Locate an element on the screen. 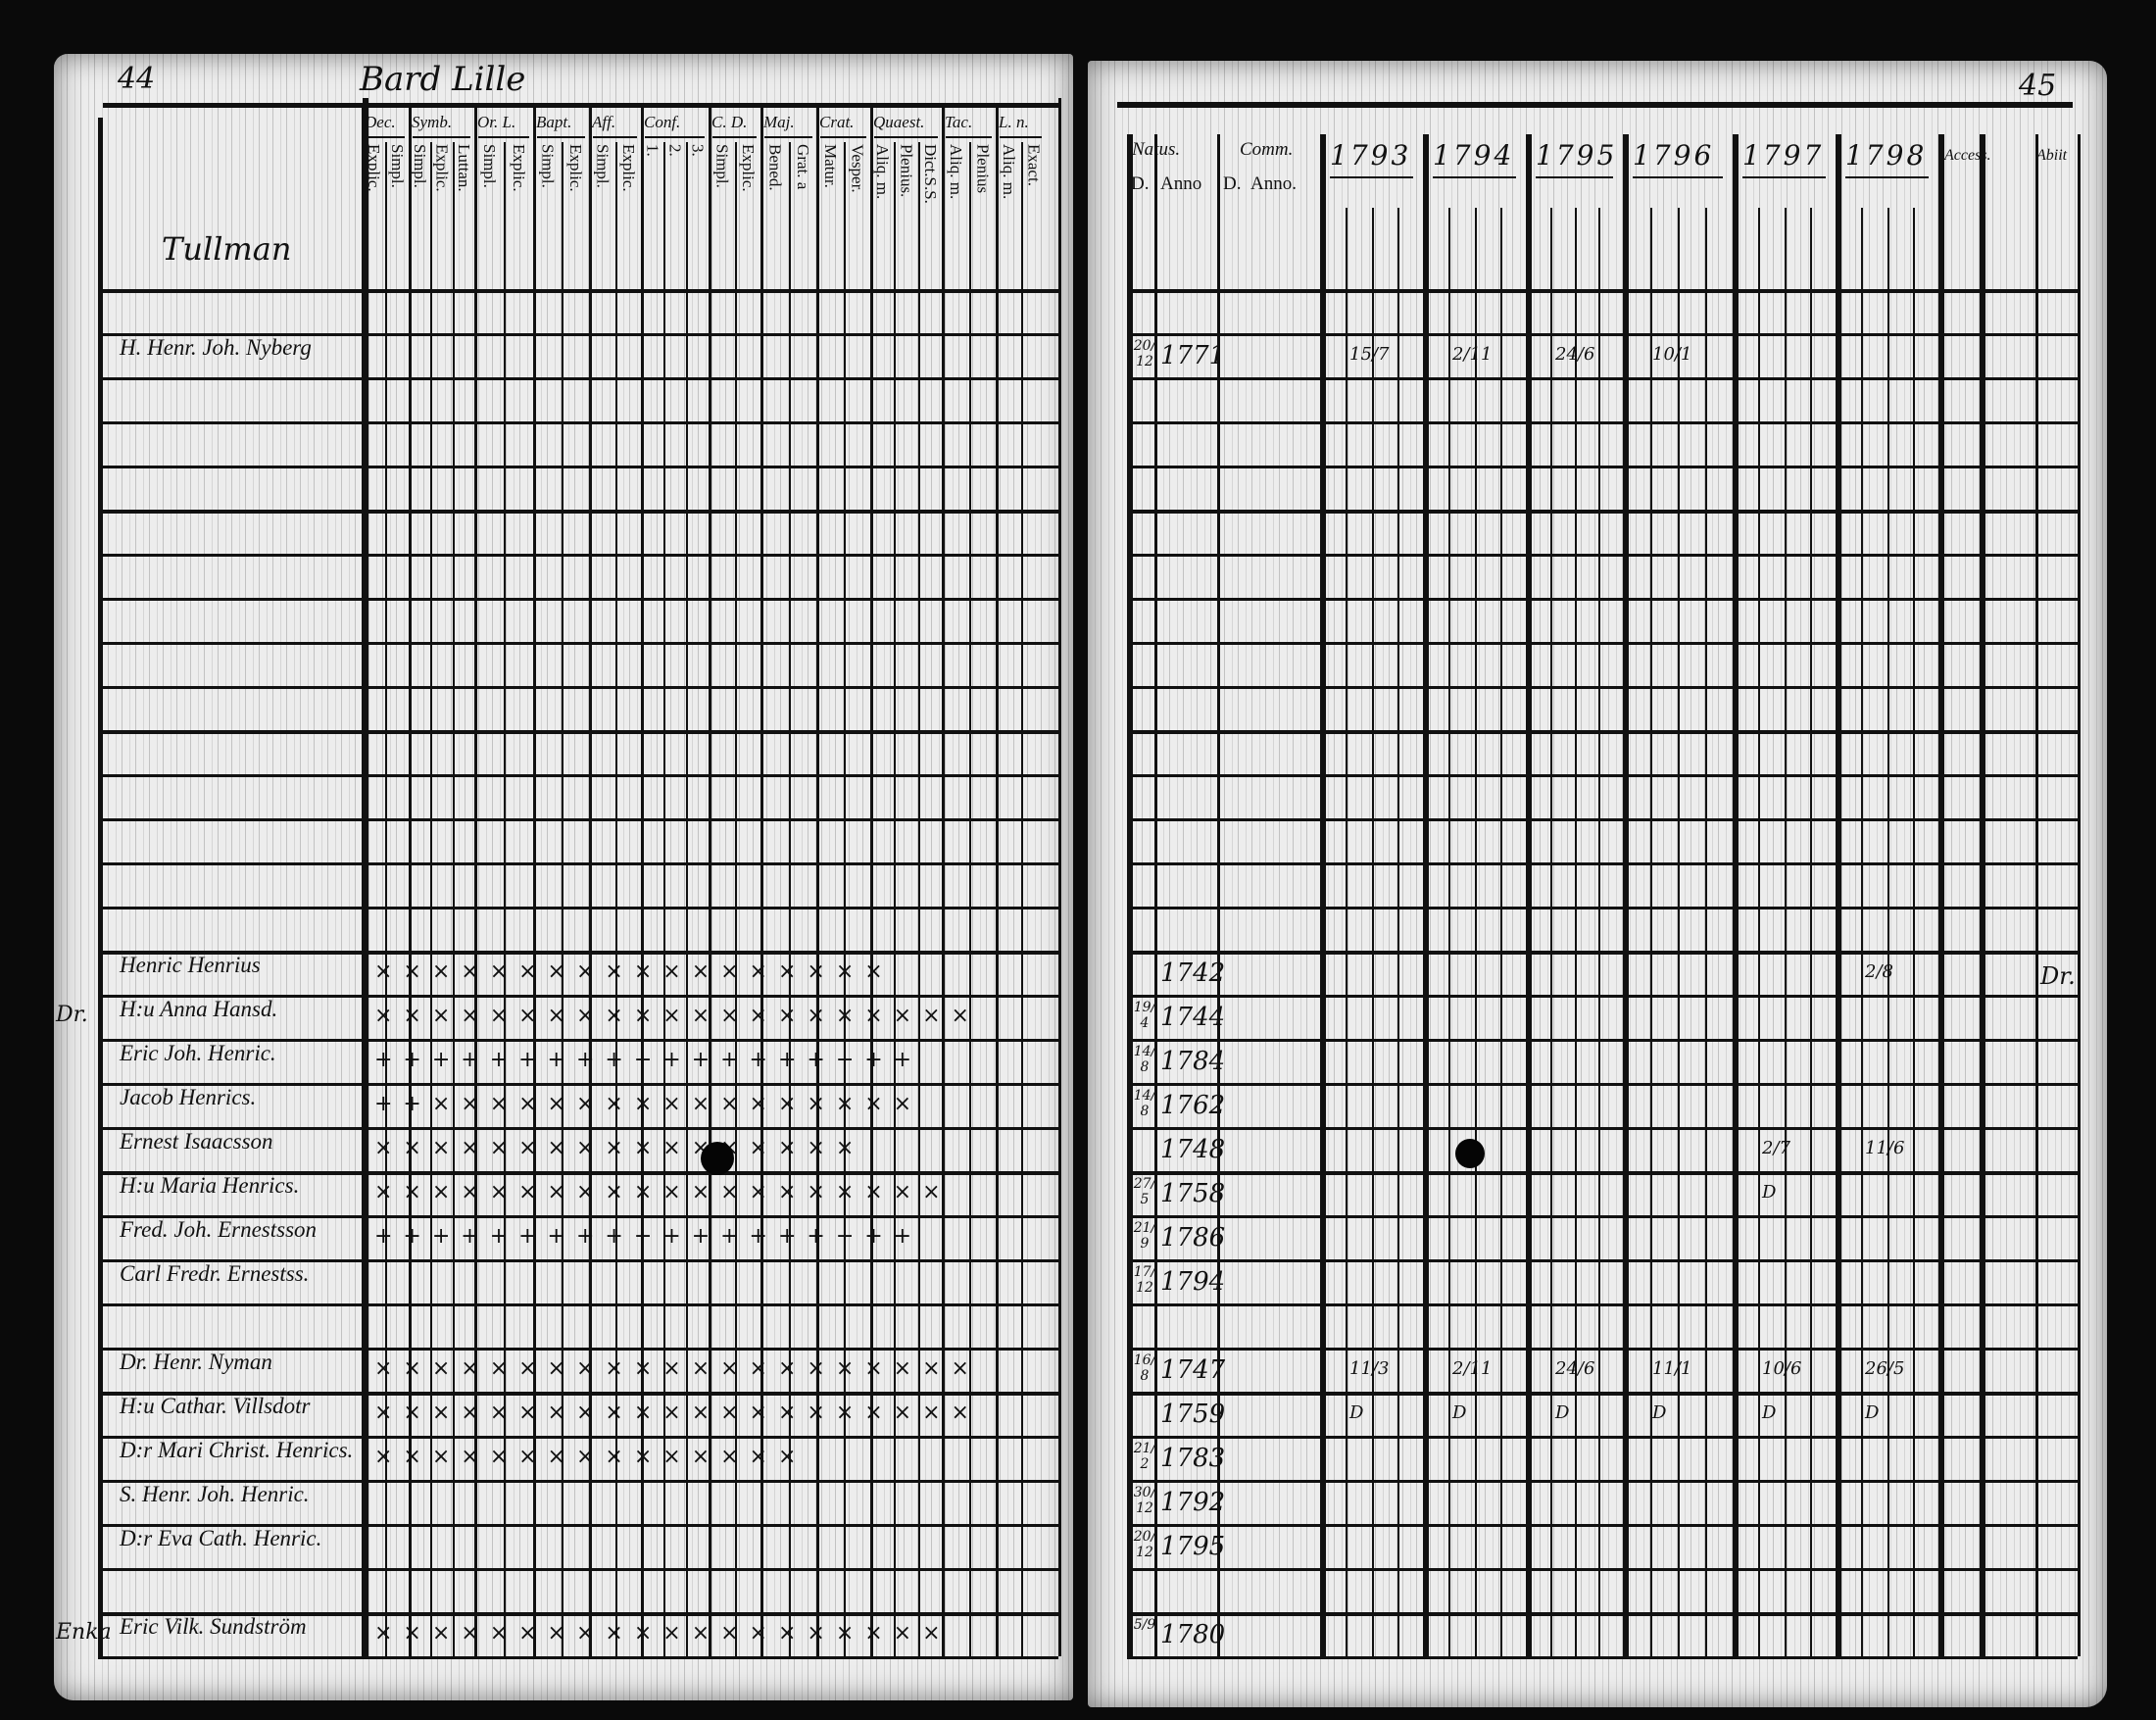 Image resolution: width=2156 pixels, height=1720 pixels. column-group-label: C. D. is located at coordinates (729, 122).